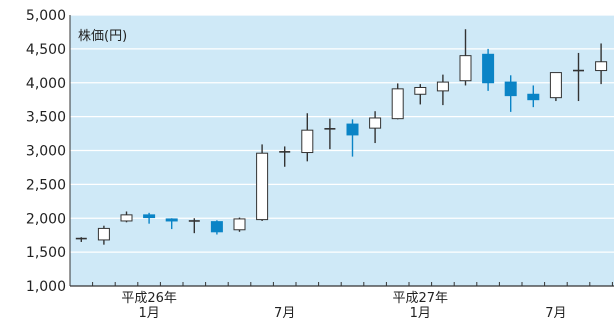 The image size is (614, 321). I want to click on y-tick-label: 1,500, so click(46, 253).